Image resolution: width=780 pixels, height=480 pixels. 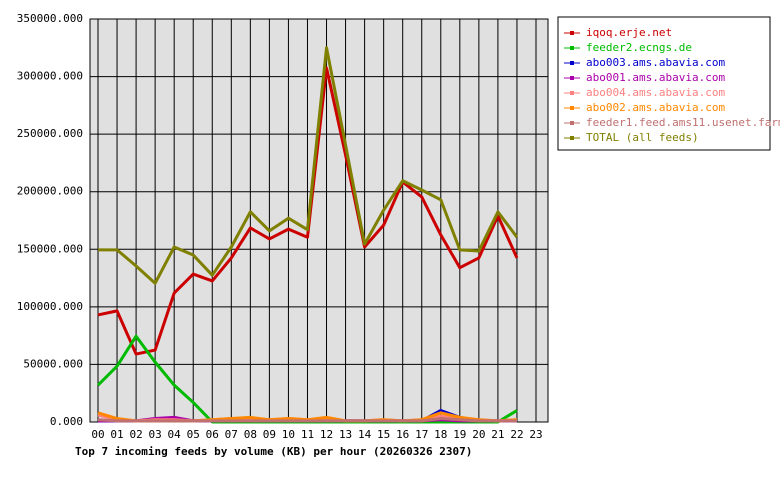 I want to click on x-tick-label: 19, so click(x=459, y=434).